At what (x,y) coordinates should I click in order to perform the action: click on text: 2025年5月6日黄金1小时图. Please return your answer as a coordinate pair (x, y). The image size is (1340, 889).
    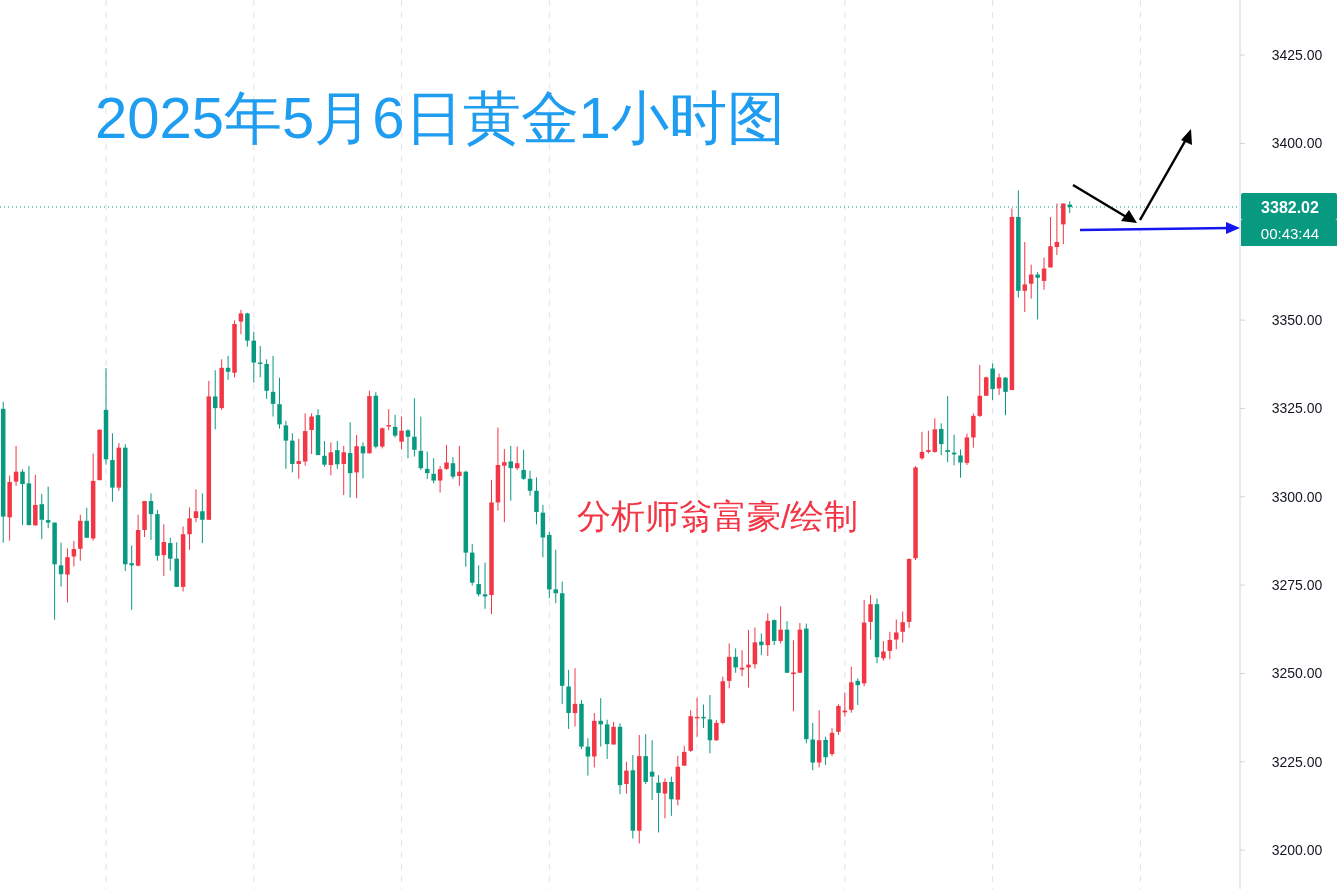
    Looking at the image, I should click on (440, 117).